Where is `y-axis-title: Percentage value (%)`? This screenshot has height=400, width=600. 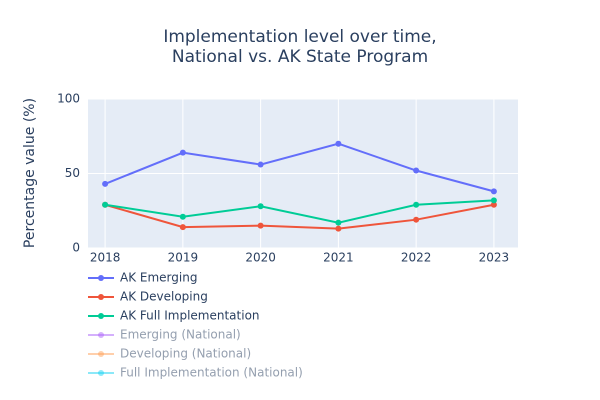
y-axis-title: Percentage value (%) is located at coordinates (30, 173).